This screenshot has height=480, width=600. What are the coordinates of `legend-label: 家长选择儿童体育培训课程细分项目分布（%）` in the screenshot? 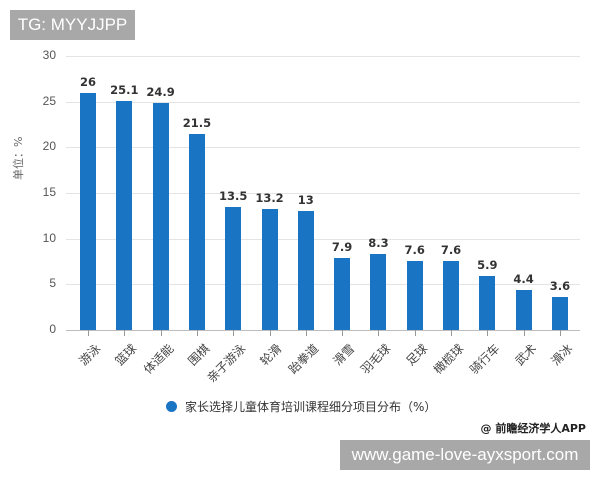 It's located at (311, 407).